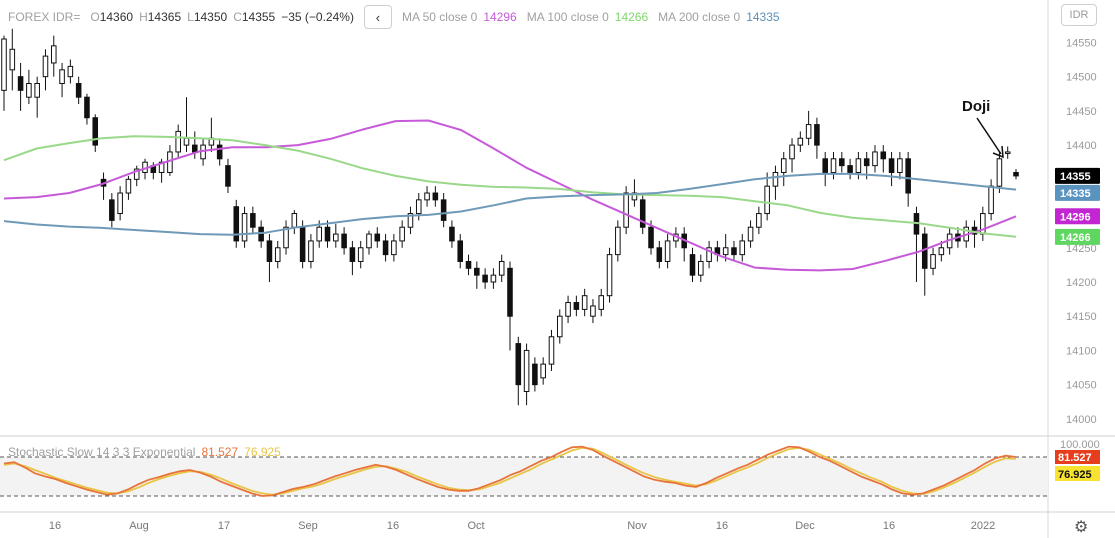  Describe the element at coordinates (1081, 317) in the screenshot. I see `y-tick-label: 14150` at that location.